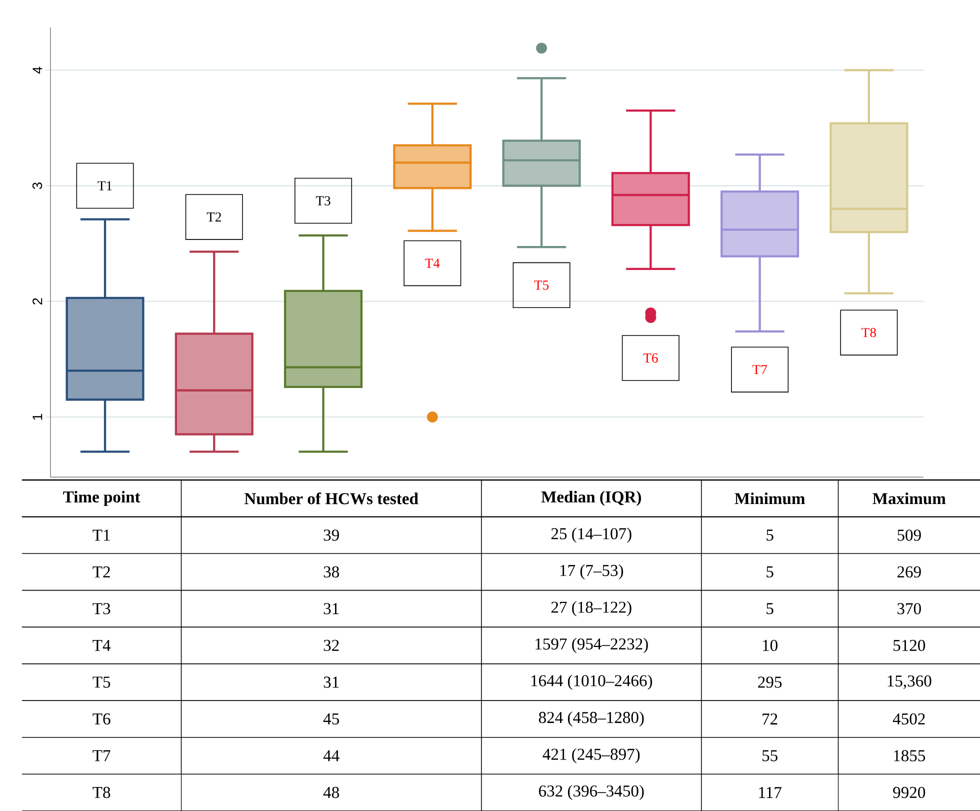 This screenshot has height=811, width=980. I want to click on text: 17 (7–53), so click(592, 572).